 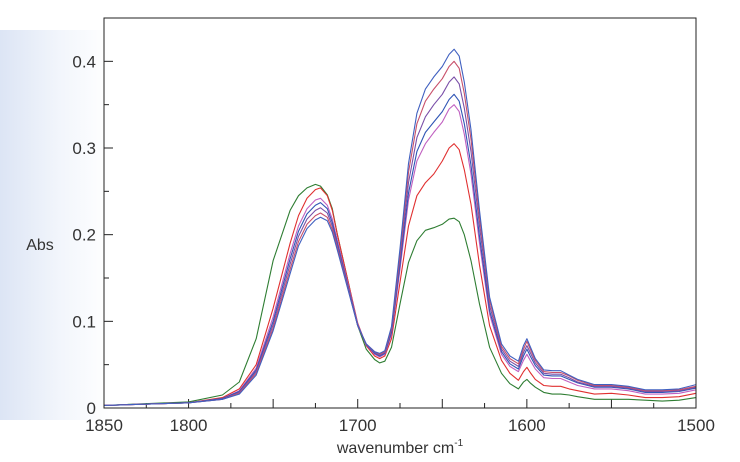 What do you see at coordinates (104, 425) in the screenshot?
I see `x-tick-label: 1850` at bounding box center [104, 425].